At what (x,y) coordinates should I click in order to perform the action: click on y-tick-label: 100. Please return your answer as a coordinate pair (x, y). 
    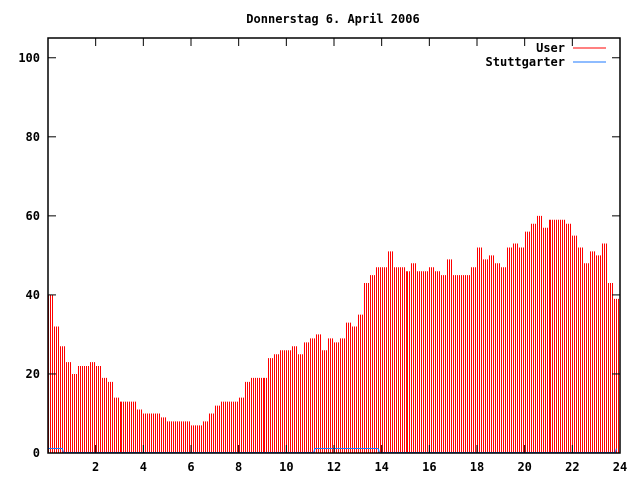
    Looking at the image, I should click on (29, 58).